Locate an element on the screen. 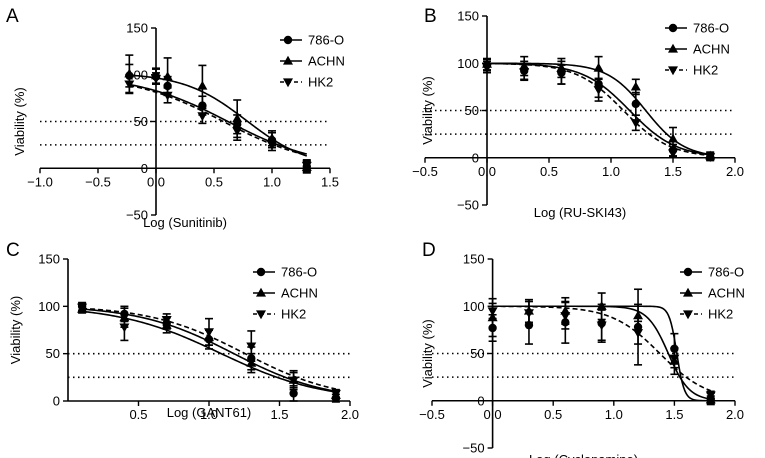  series-786-o is located at coordinates (218, 118).